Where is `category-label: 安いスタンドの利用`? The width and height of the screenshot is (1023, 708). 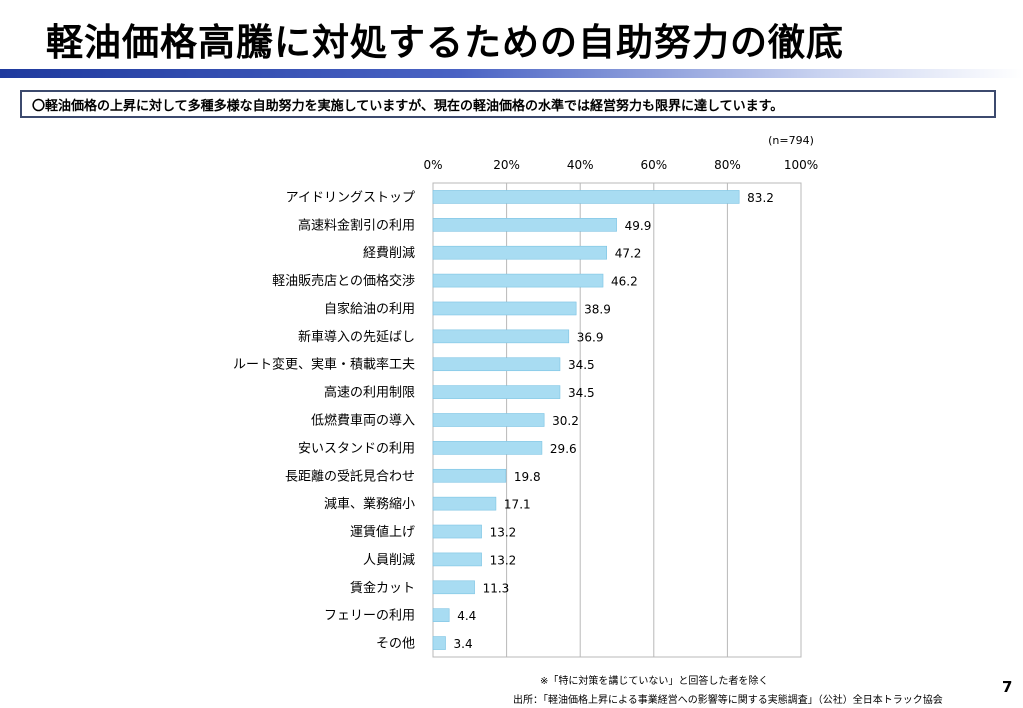
category-label: 安いスタンドの利用 is located at coordinates (356, 448).